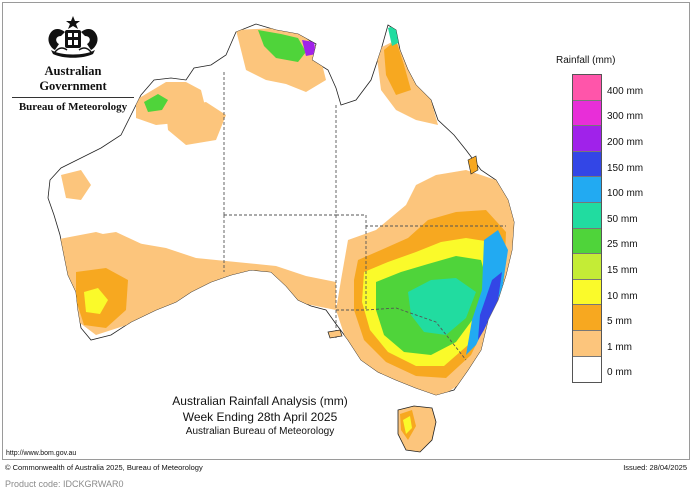  Describe the element at coordinates (442, 306) in the screenshot. I see `rain-area-south-east-50mm` at that location.